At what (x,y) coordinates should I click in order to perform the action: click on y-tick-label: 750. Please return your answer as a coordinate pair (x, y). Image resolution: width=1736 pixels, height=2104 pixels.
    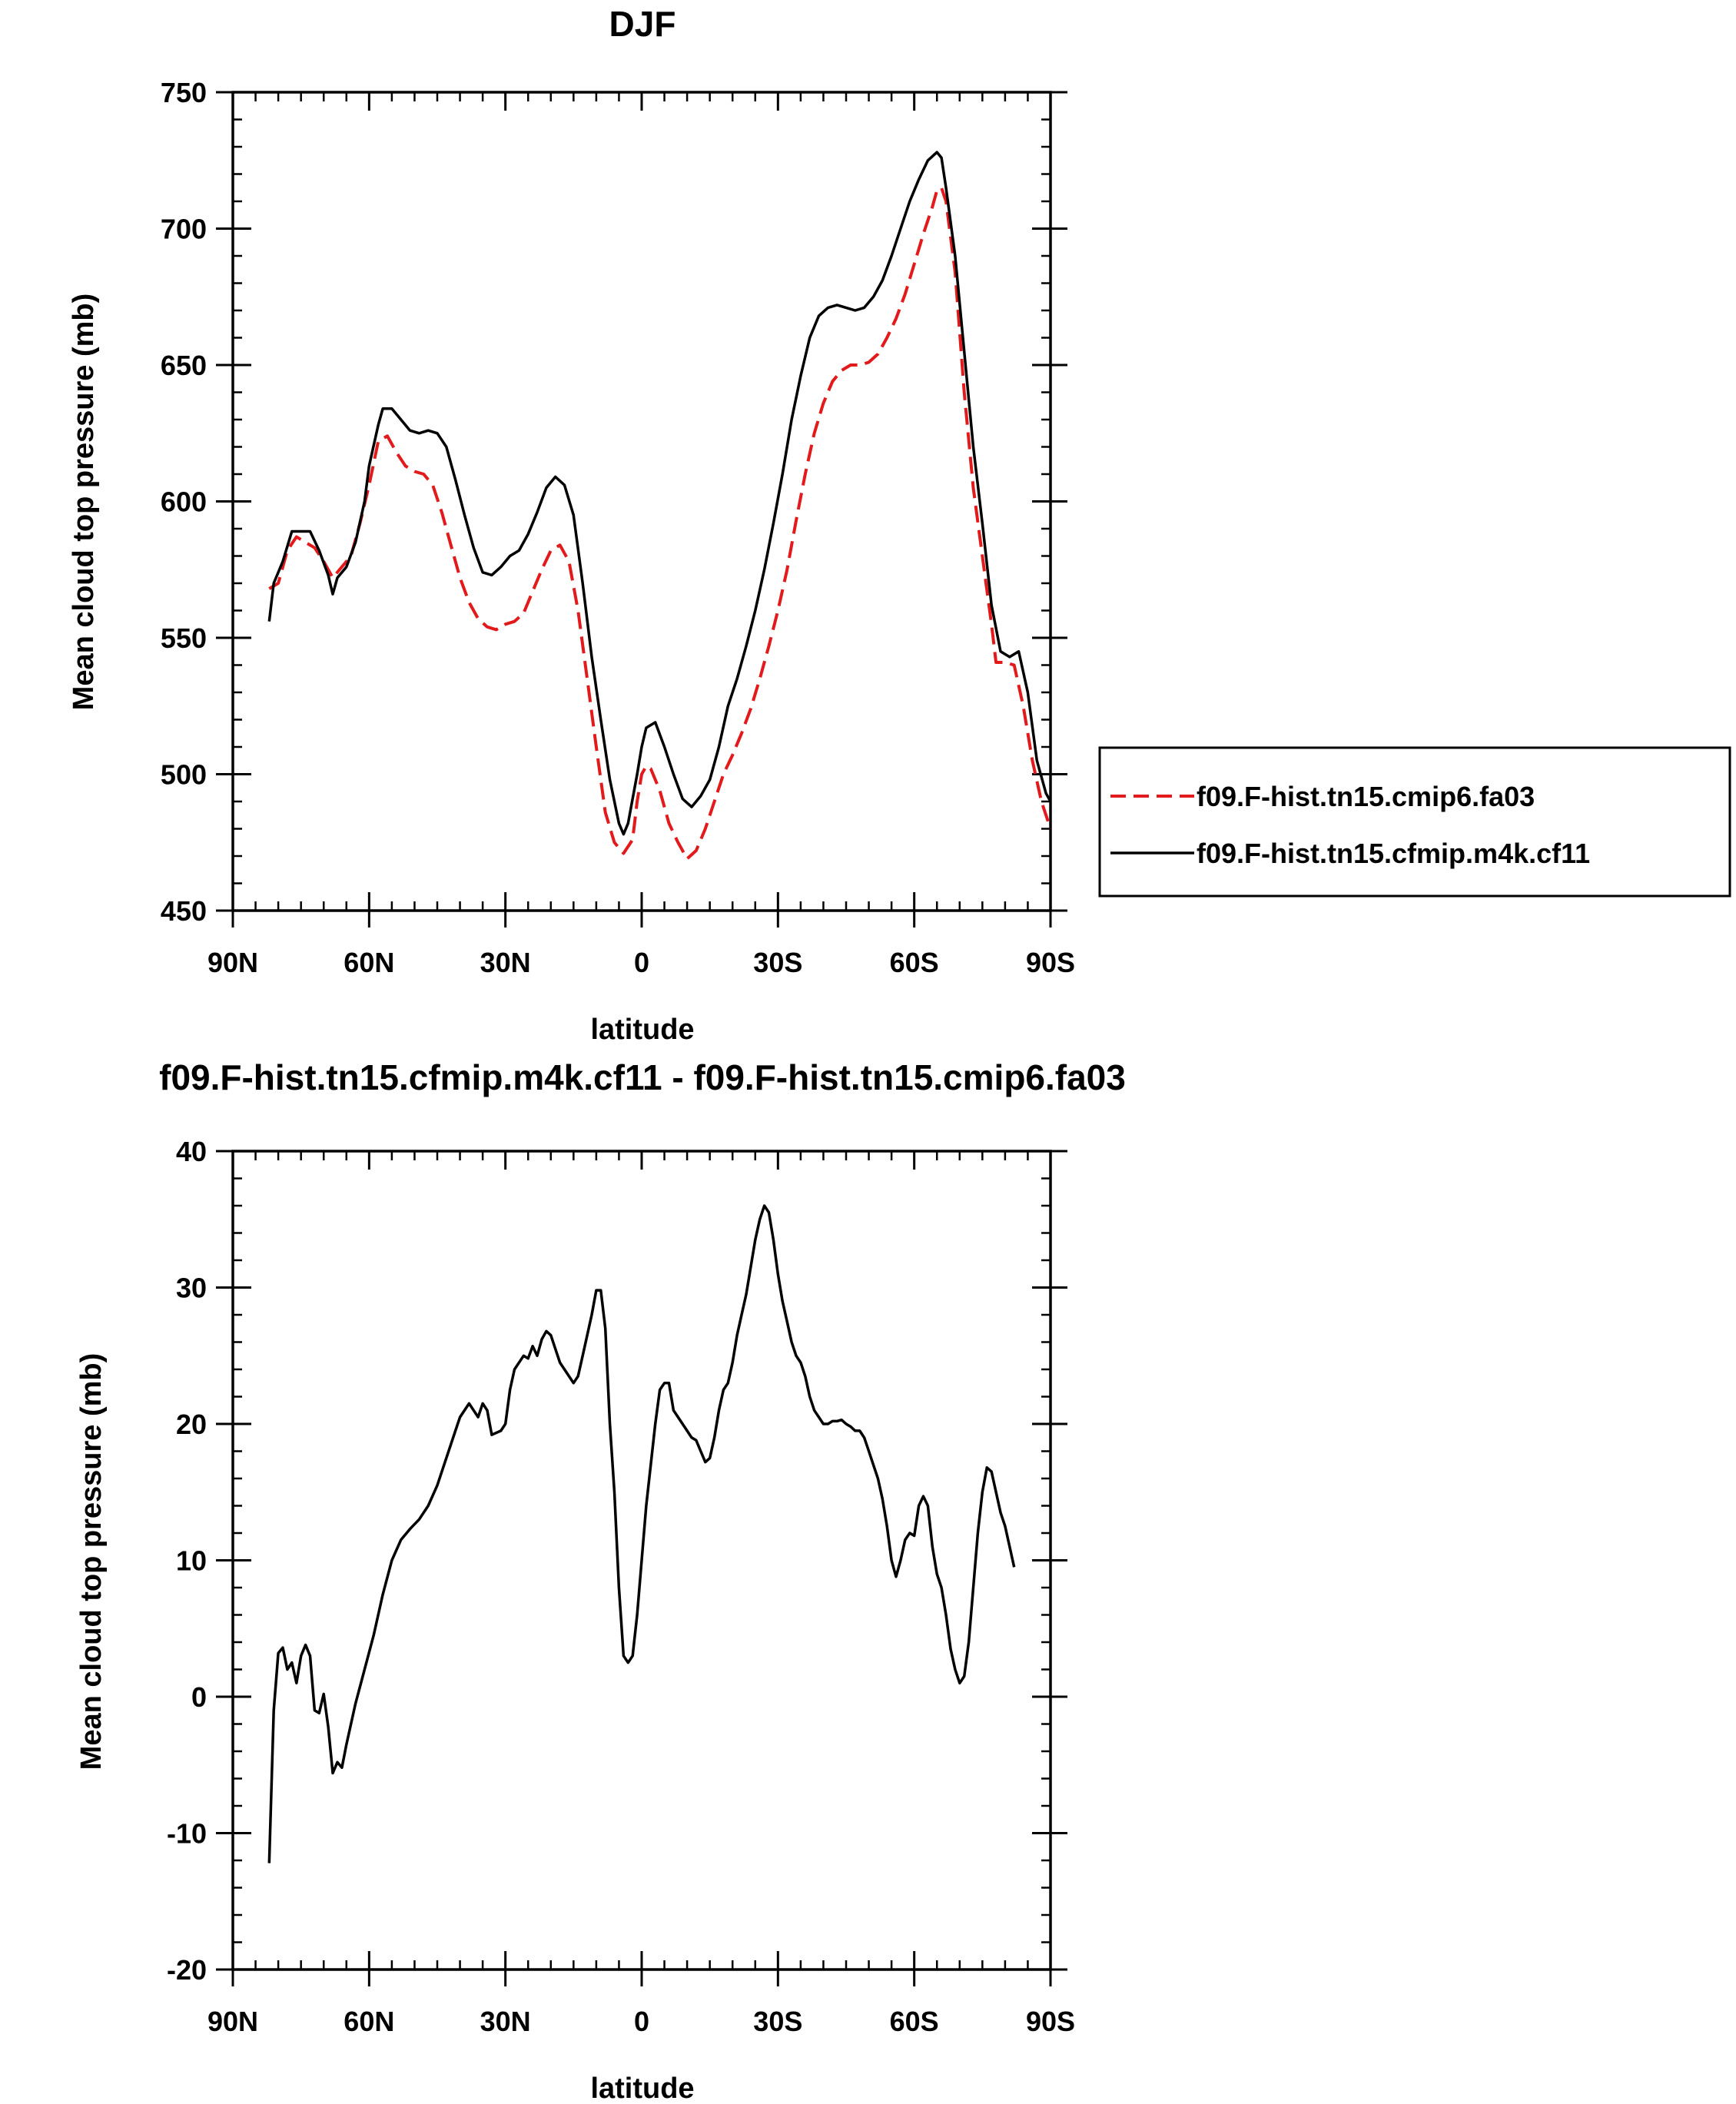
    Looking at the image, I should click on (184, 92).